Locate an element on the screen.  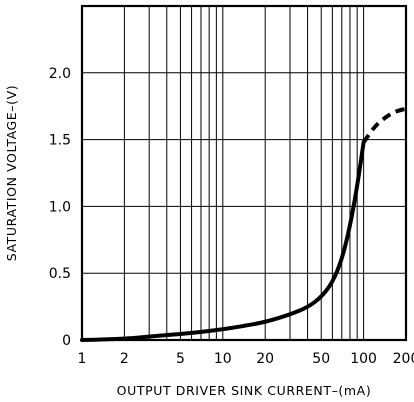
x-axis-title: OUTPUT DRIVER SINK CURRENT–(mA) is located at coordinates (244, 390).